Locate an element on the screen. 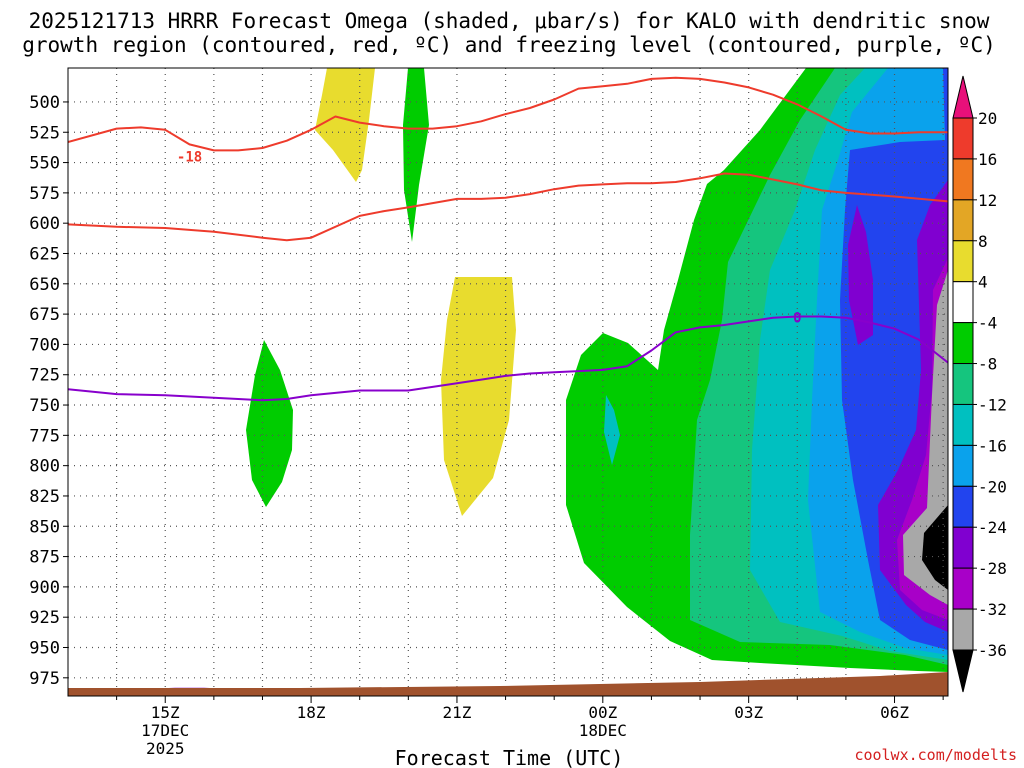 The width and height of the screenshot is (1024, 768). x-tick-date-label: 17DEC is located at coordinates (165, 730).